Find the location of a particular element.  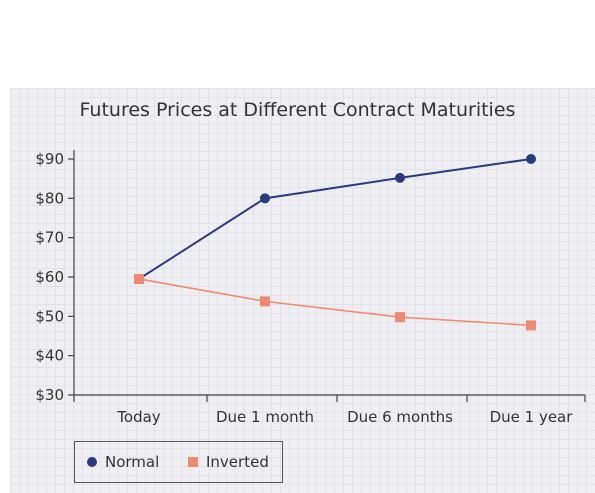

x-tick-label: Due 1 month is located at coordinates (265, 417).